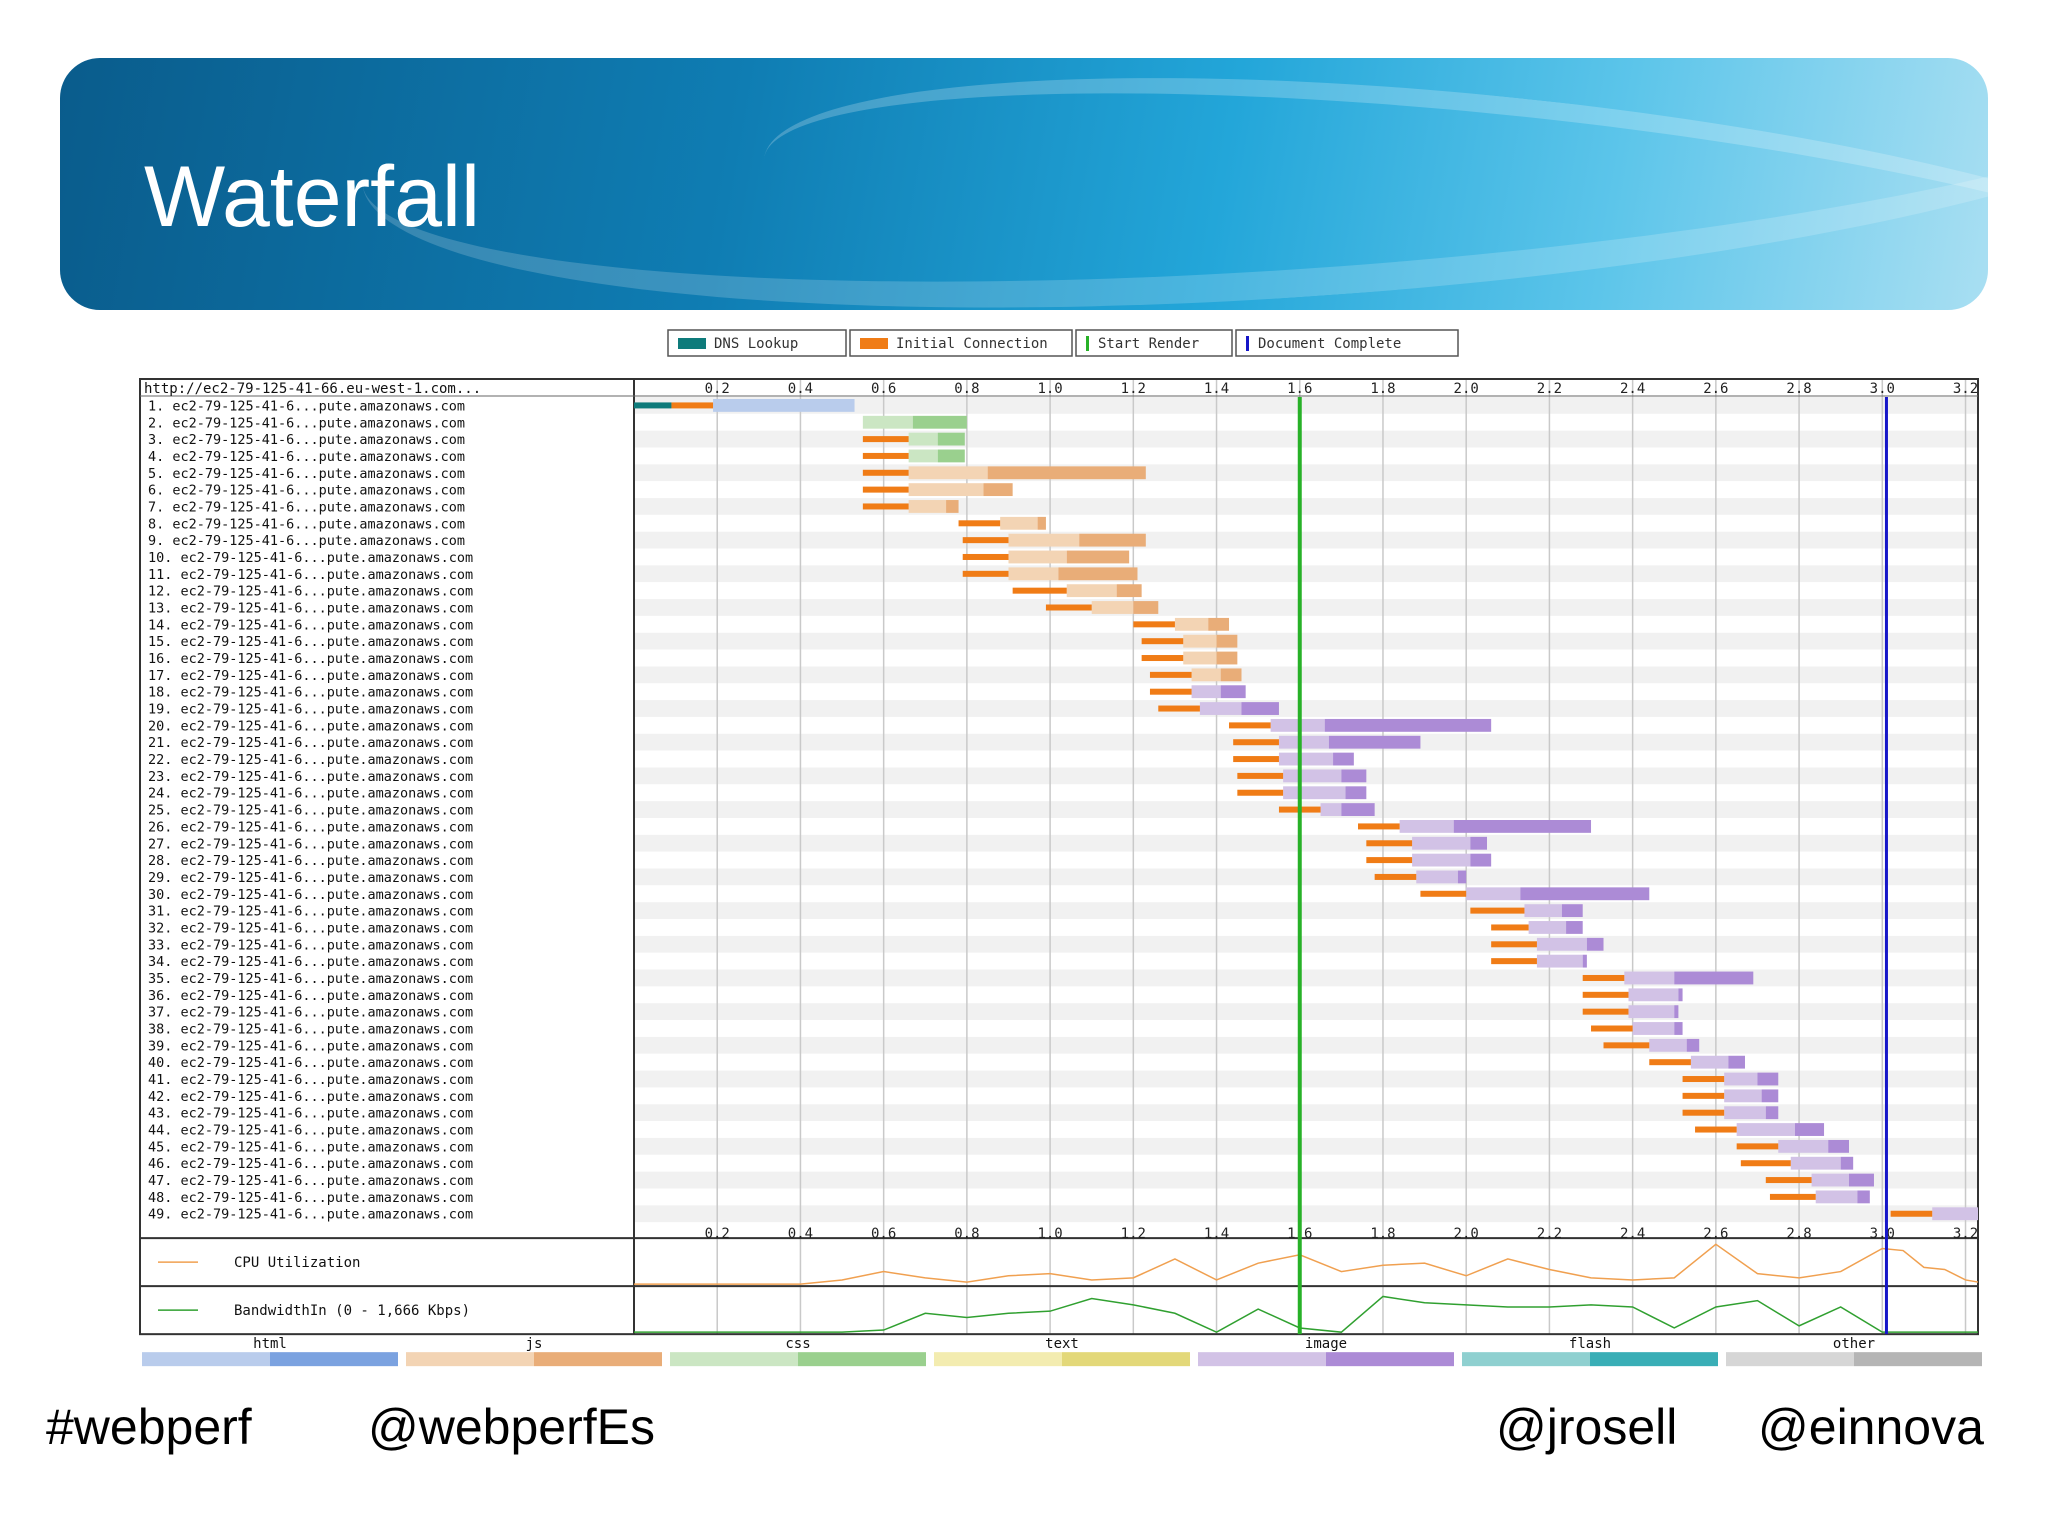 This screenshot has height=1536, width=2048. I want to click on bandwidth-line, so click(1306, 1314).